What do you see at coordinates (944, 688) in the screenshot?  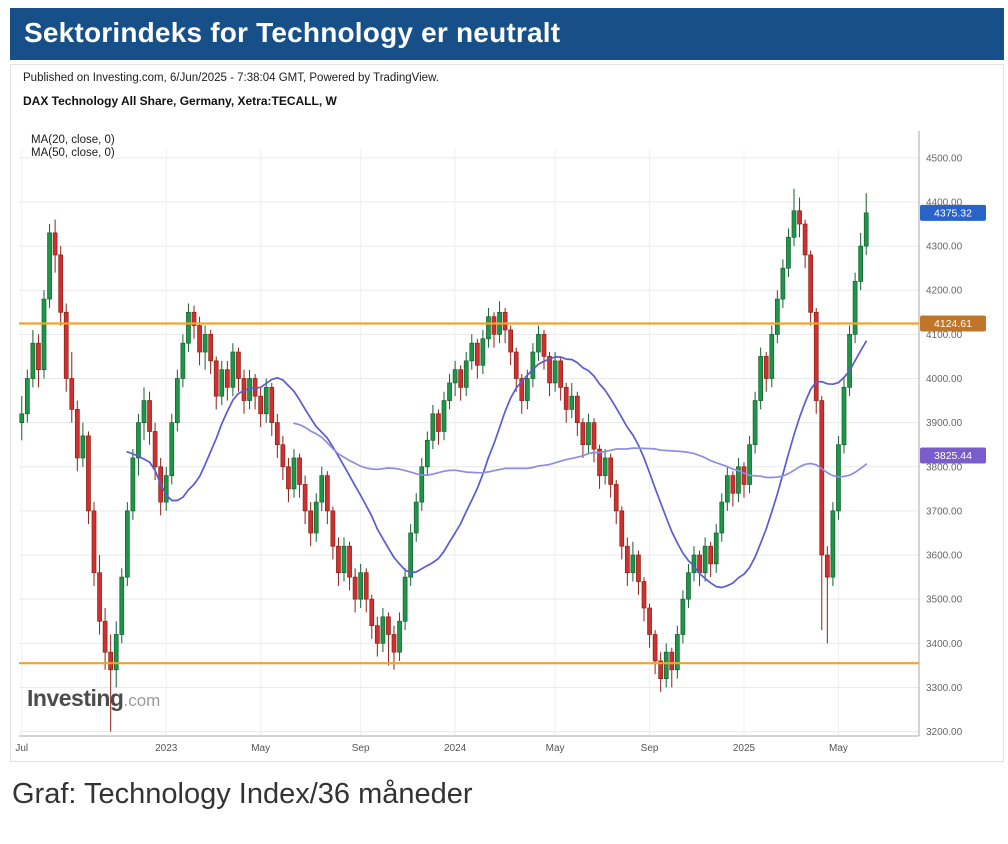 I see `svg-text: 3300.00` at bounding box center [944, 688].